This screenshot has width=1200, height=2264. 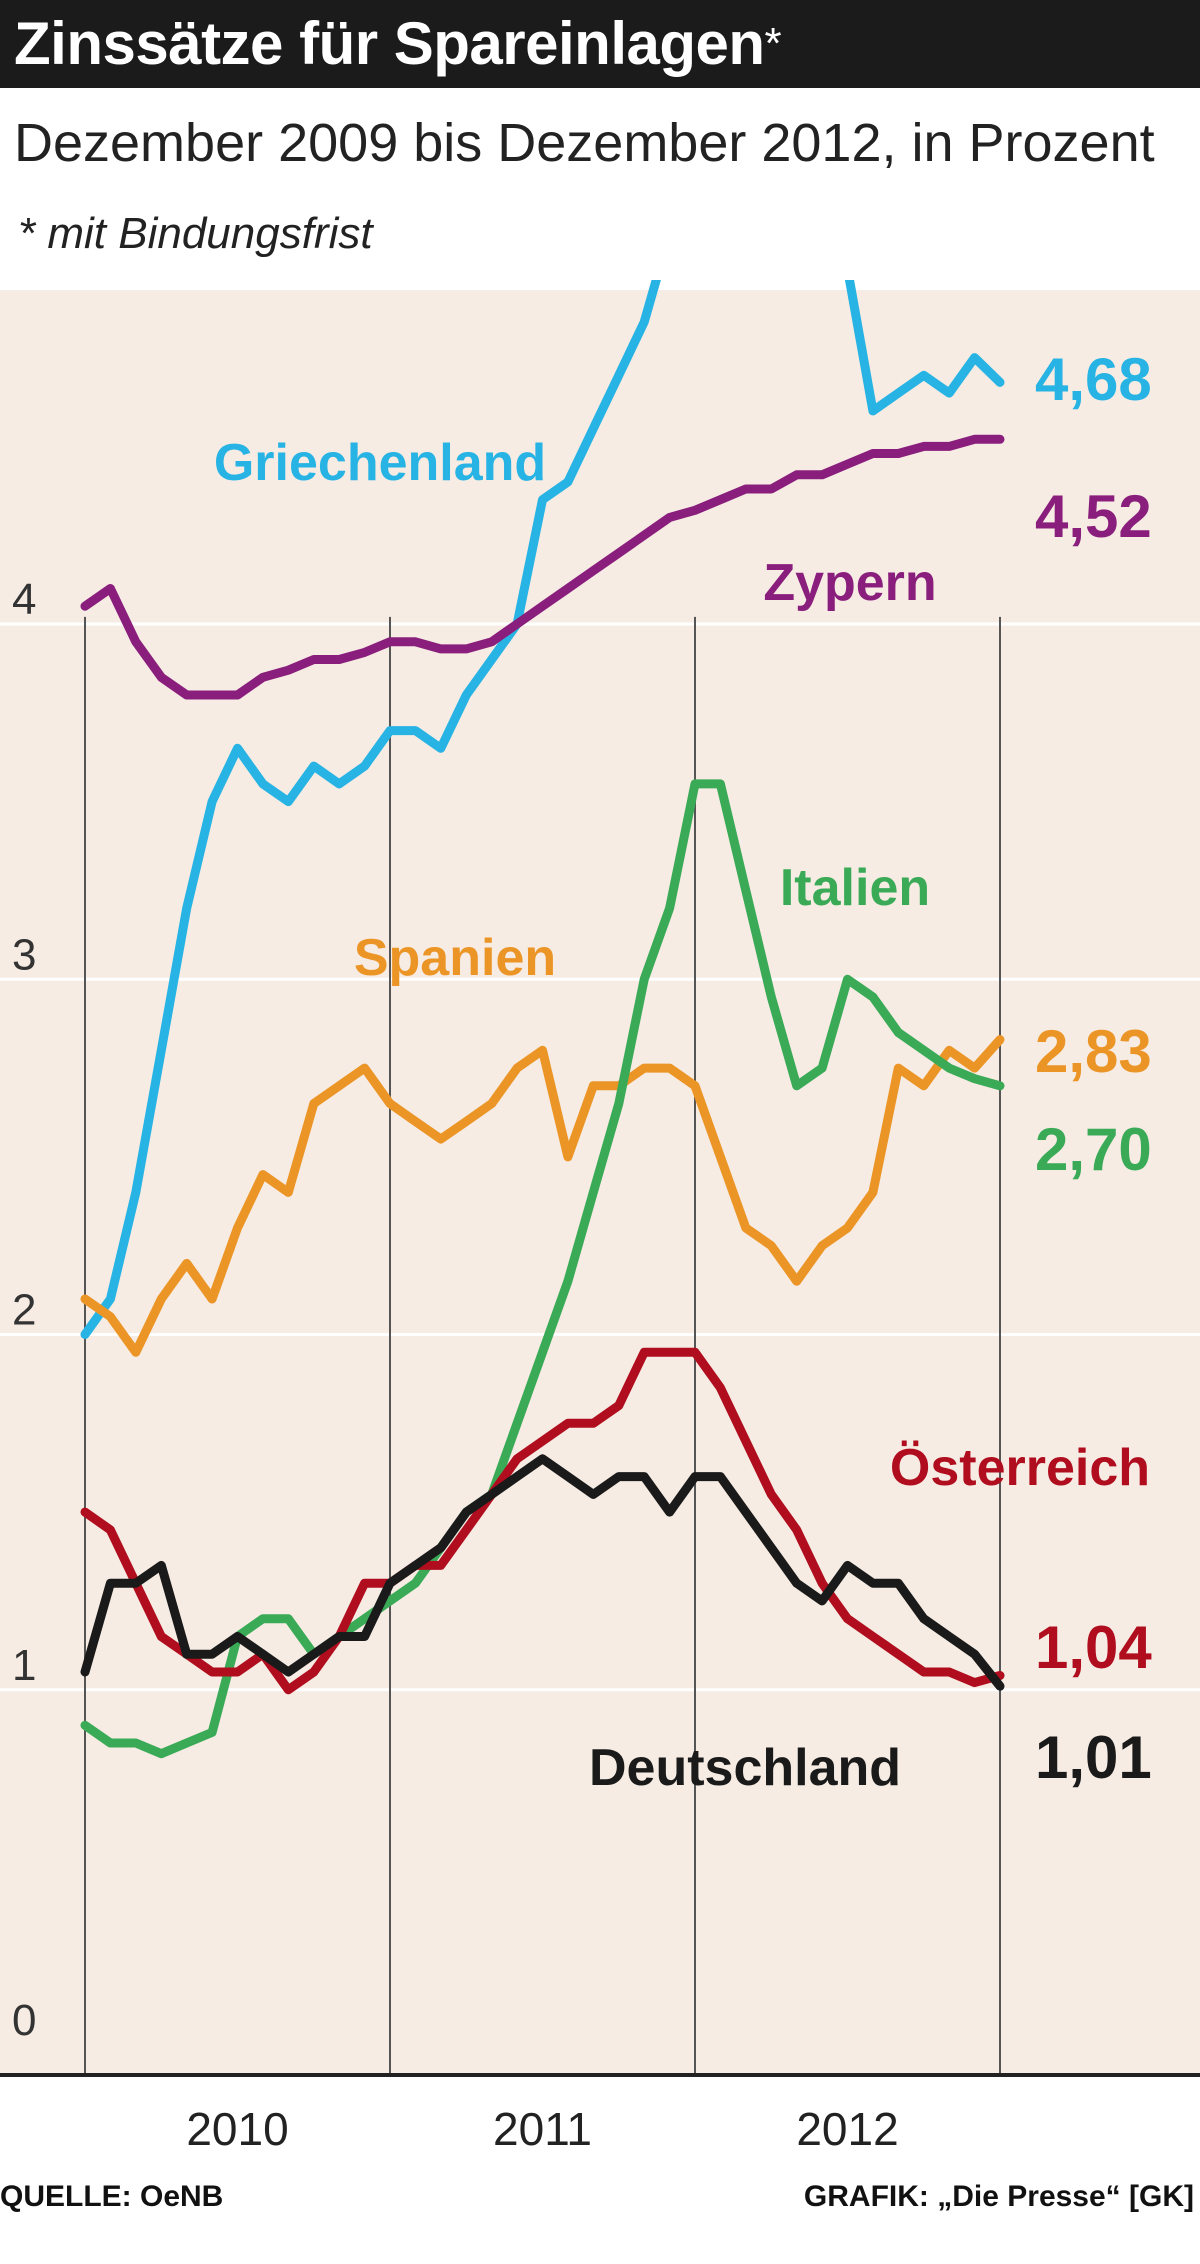 What do you see at coordinates (24, 1310) in the screenshot?
I see `y-tick-label: 2` at bounding box center [24, 1310].